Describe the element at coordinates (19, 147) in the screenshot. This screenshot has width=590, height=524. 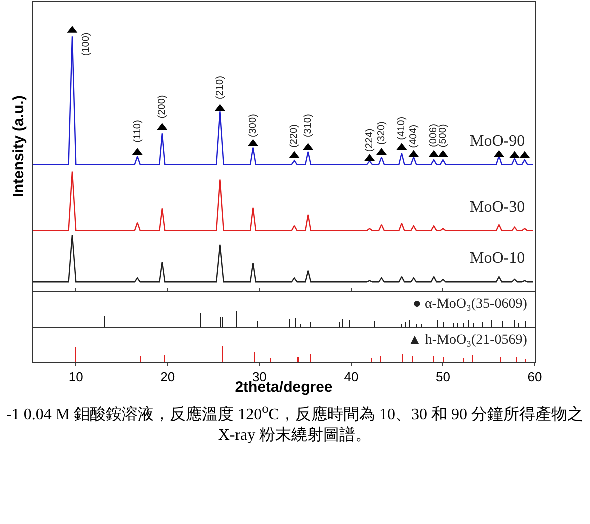
I see `y-axis-title: Intensity (a.u.)` at that location.